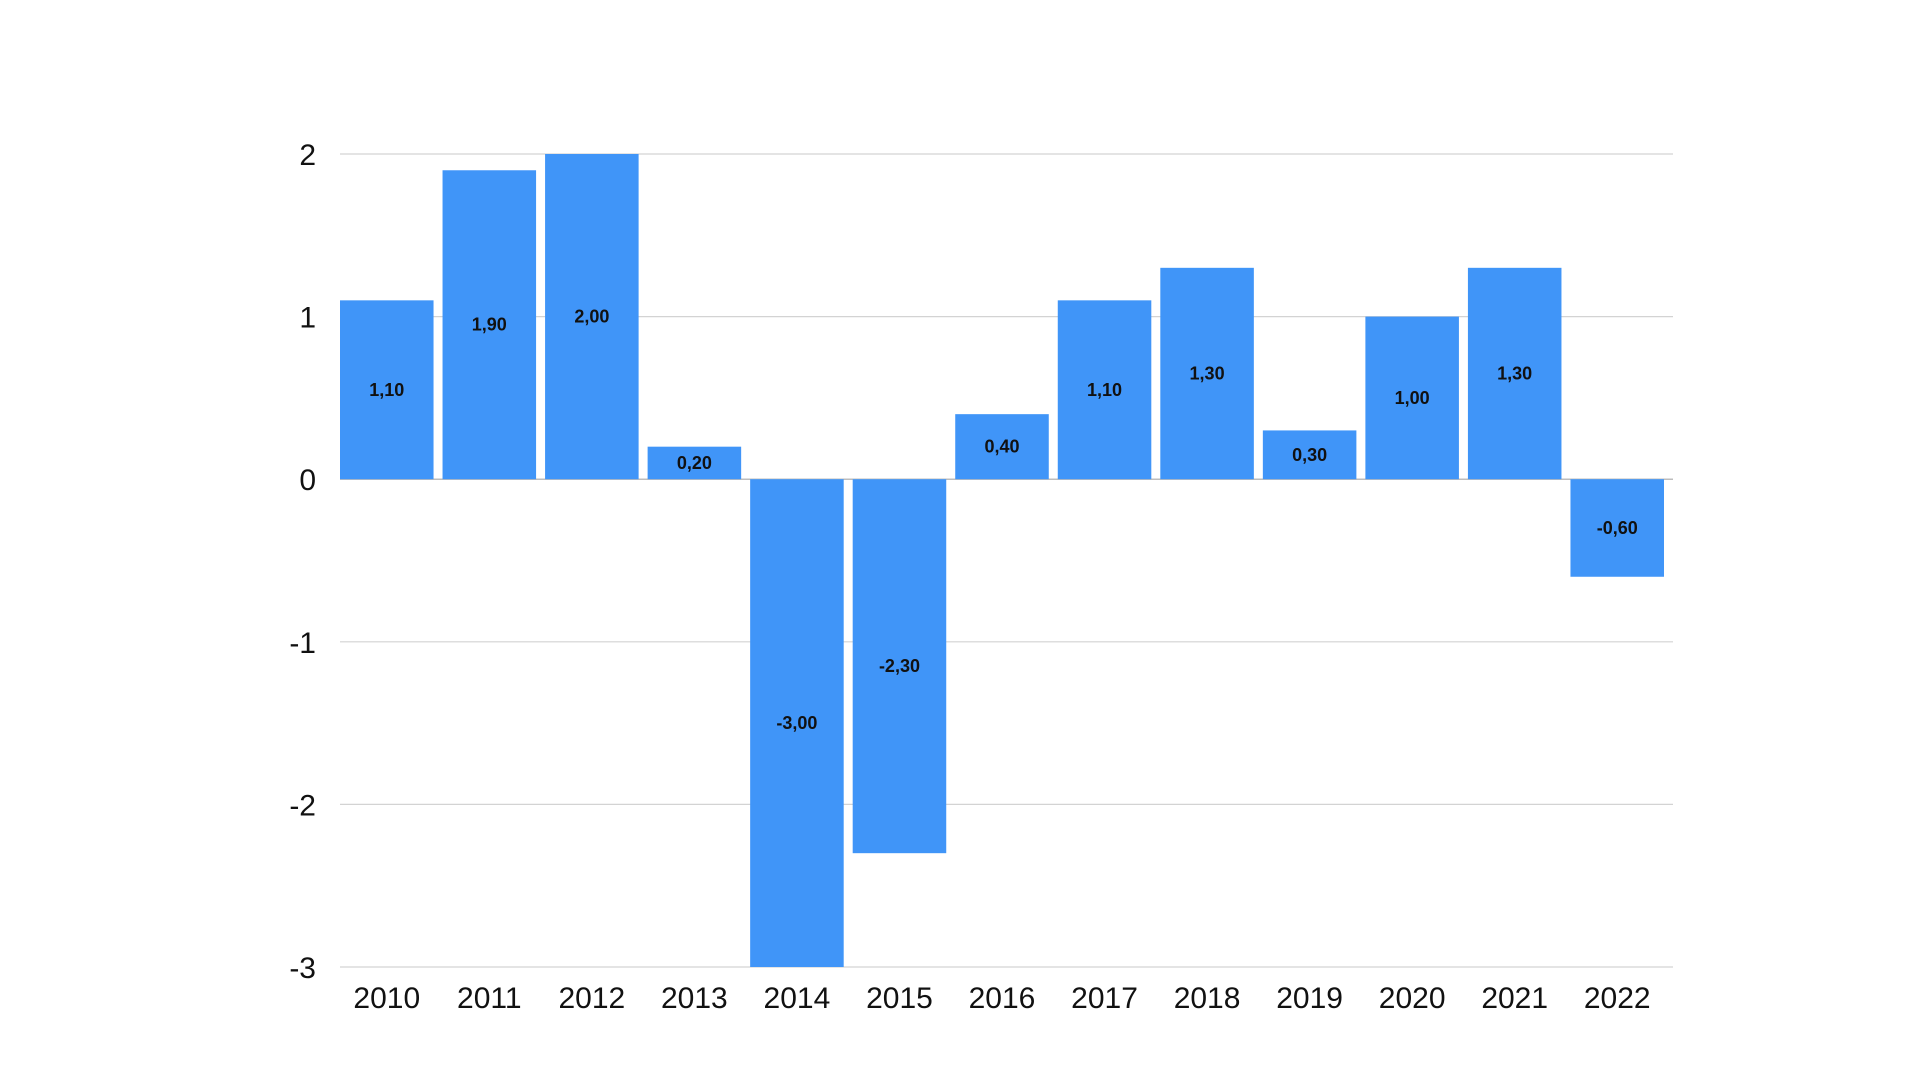  What do you see at coordinates (899, 998) in the screenshot?
I see `x-tick-label: 2015` at bounding box center [899, 998].